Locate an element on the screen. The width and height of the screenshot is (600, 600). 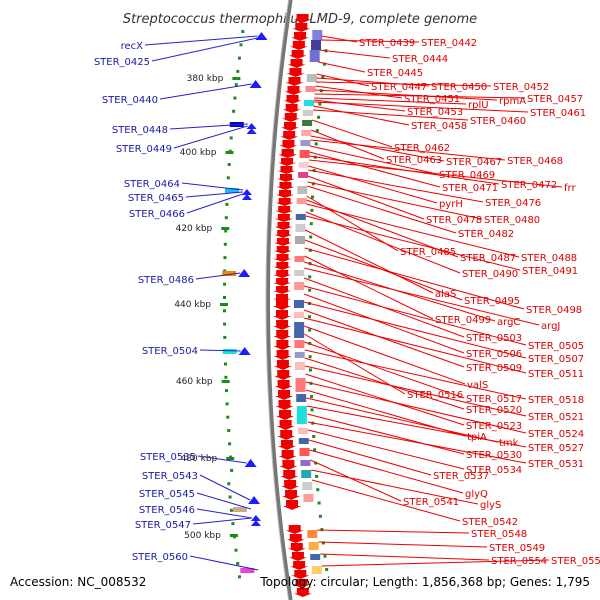
gene-label-left: STER_0547 is located at coordinates (163, 525).